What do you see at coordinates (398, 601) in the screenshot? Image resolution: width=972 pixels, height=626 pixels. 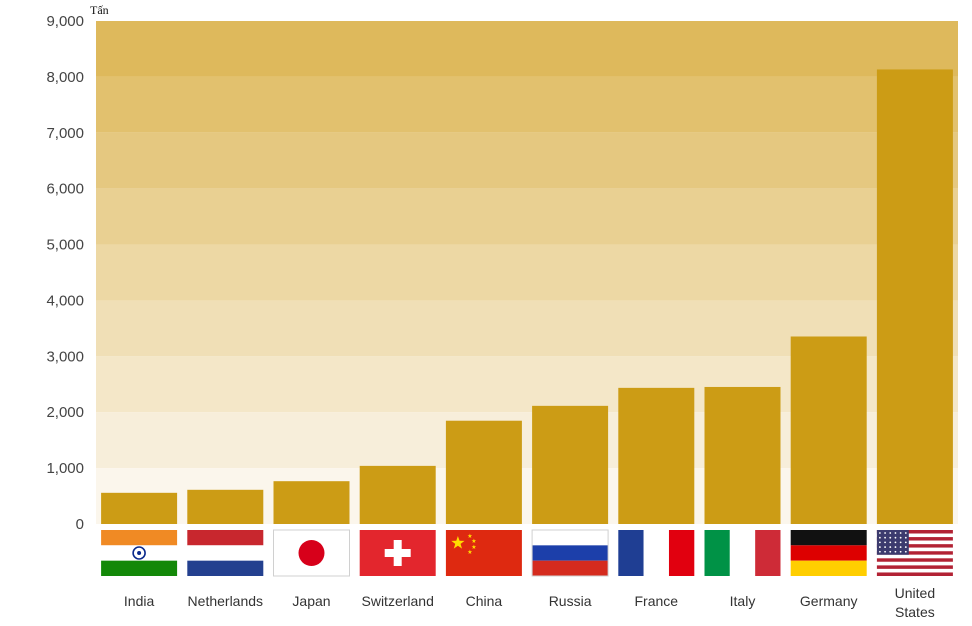 I see `x-tick-label: Switzerland` at bounding box center [398, 601].